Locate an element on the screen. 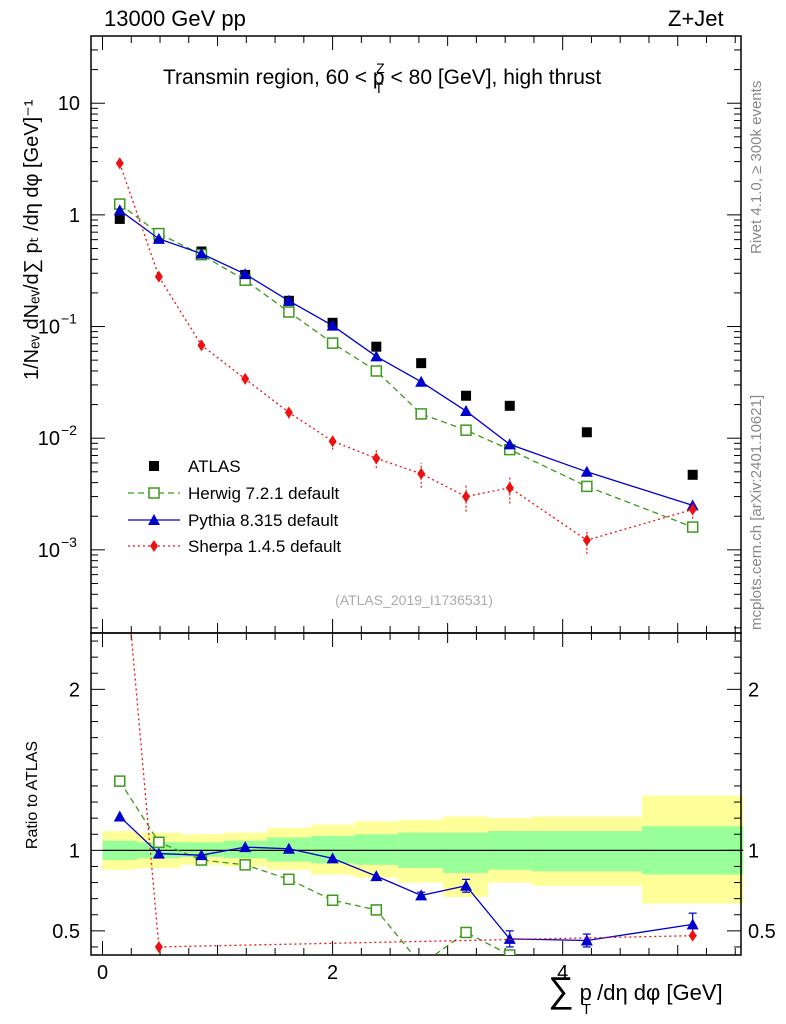  legend-atlas-marker is located at coordinates (154, 466).